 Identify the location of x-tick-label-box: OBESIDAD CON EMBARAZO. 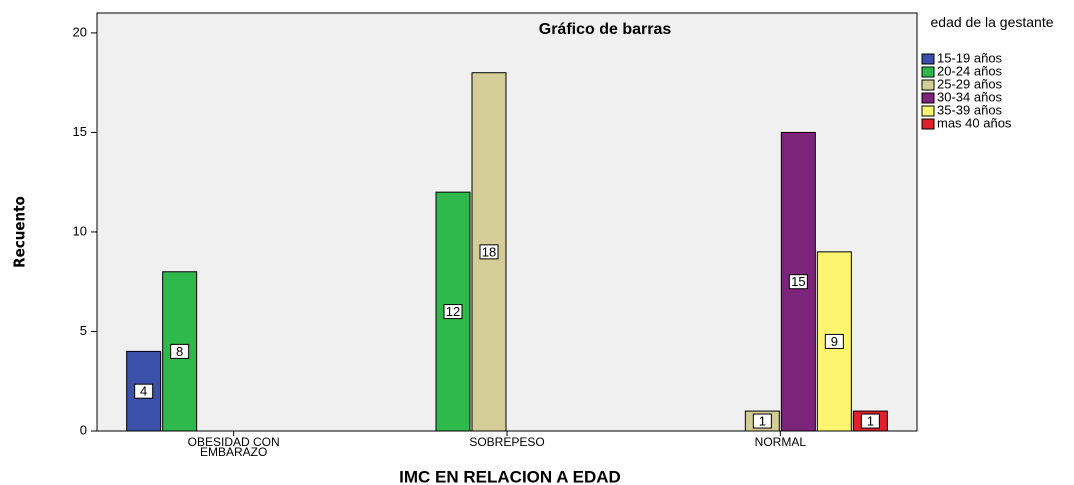
(233, 448).